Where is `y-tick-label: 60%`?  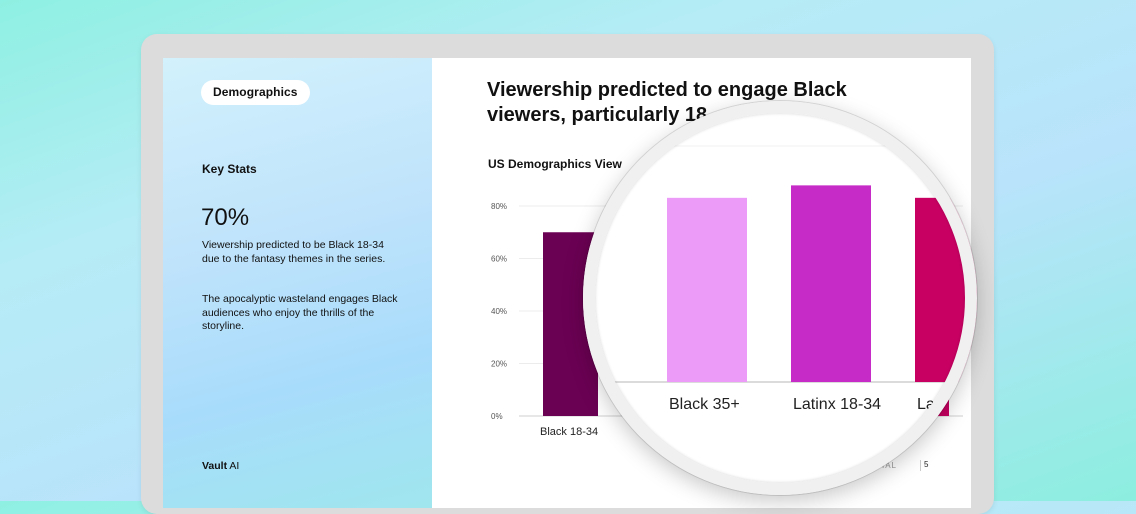
y-tick-label: 60% is located at coordinates (499, 259).